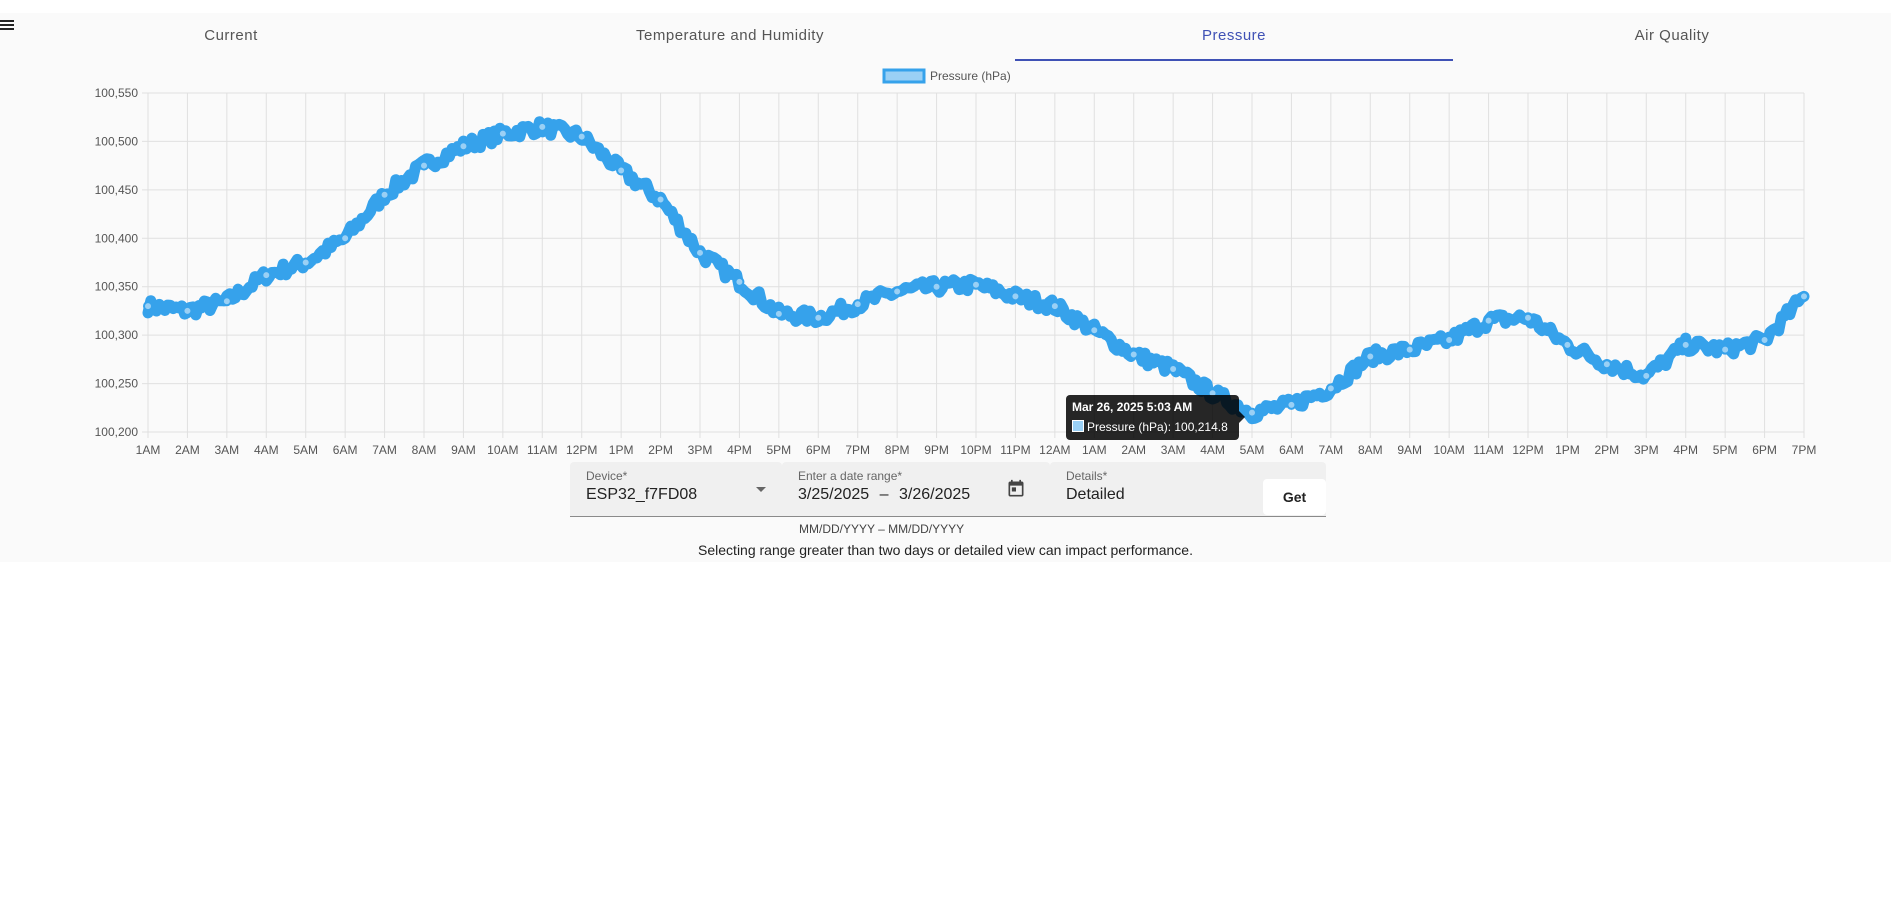 The image size is (1891, 904). I want to click on tooltip-title: Mar 26, 2025 5:03 AM, so click(1132, 407).